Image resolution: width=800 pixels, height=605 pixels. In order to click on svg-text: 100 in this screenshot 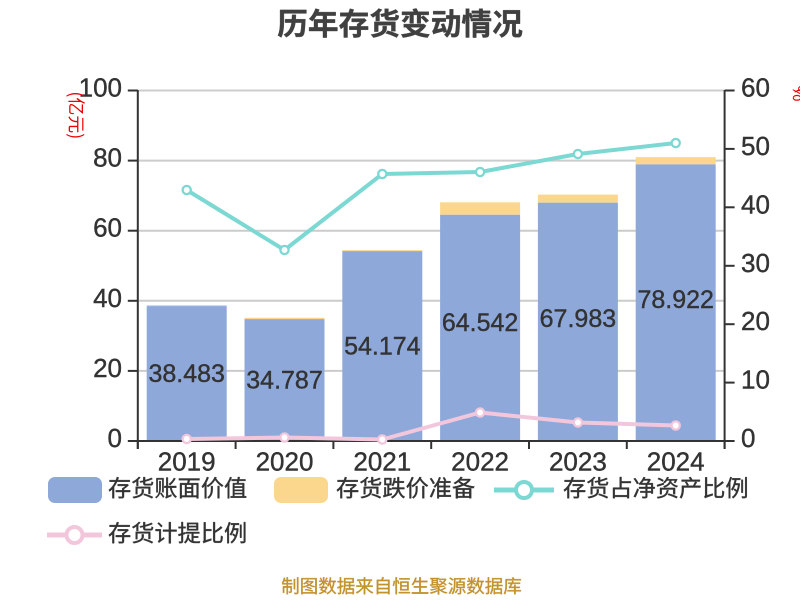, I will do `click(100, 88)`.